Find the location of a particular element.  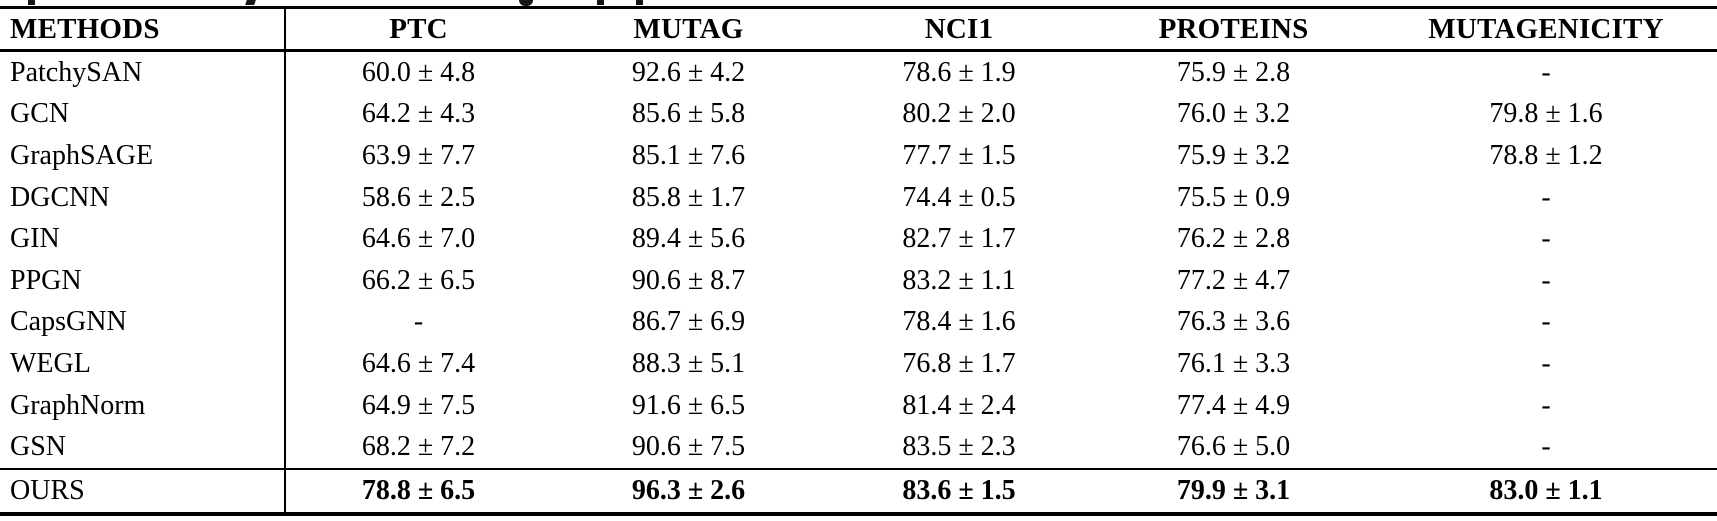

method-cell: GraphSAGE is located at coordinates (143, 156).